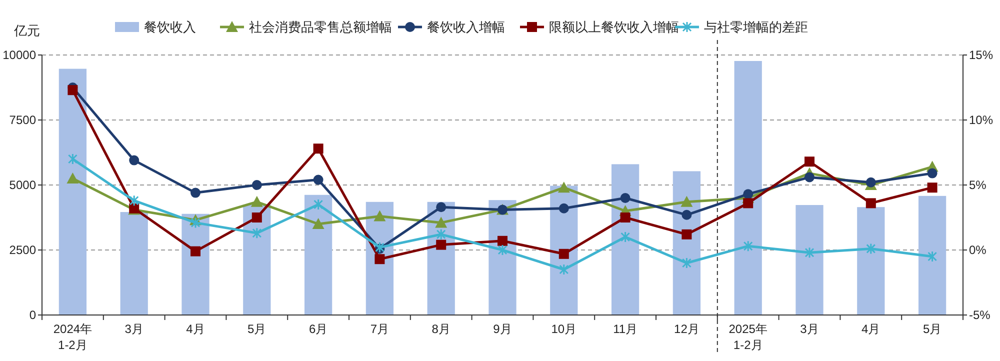 This screenshot has width=1000, height=361. I want to click on legend-label: 餐饮收入增幅, so click(466, 27).